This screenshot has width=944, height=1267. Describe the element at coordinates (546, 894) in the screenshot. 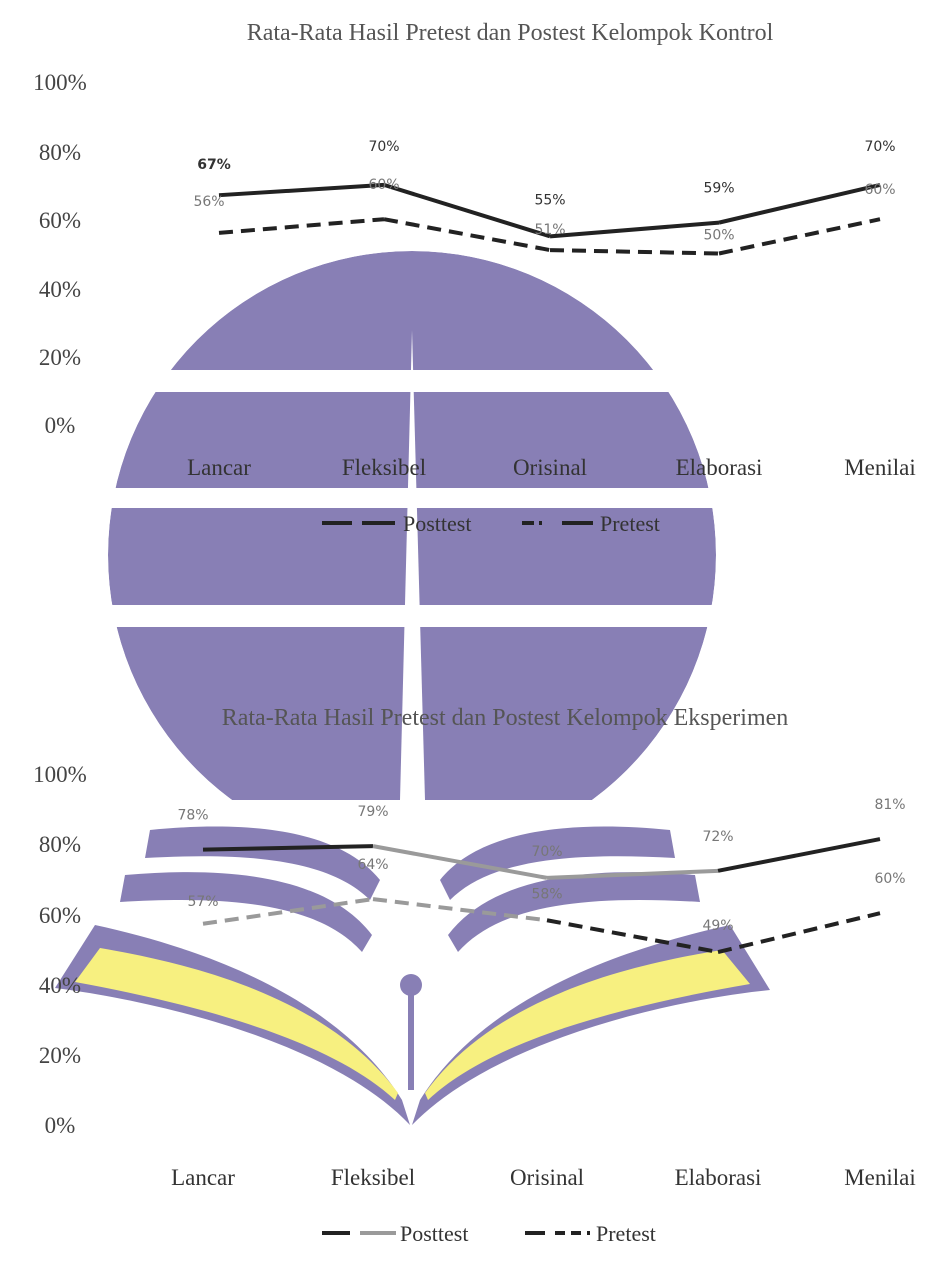

I see `data-label-pretest: 58%` at that location.